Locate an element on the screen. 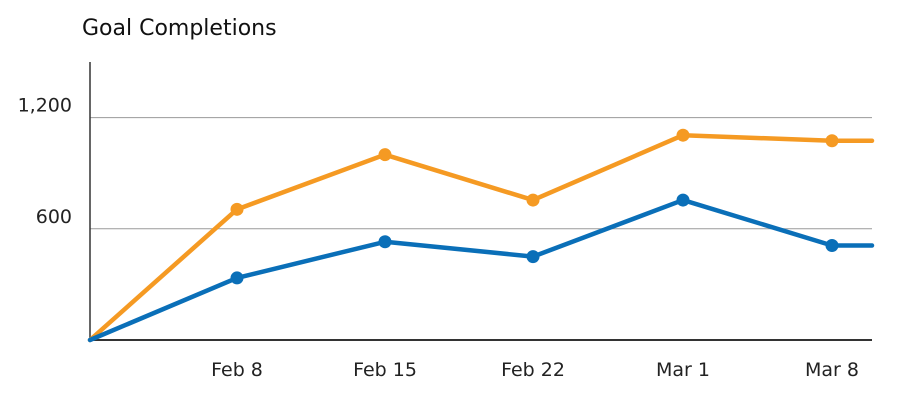 The height and width of the screenshot is (400, 903). x-tick-label-2: Feb 22 is located at coordinates (533, 370).